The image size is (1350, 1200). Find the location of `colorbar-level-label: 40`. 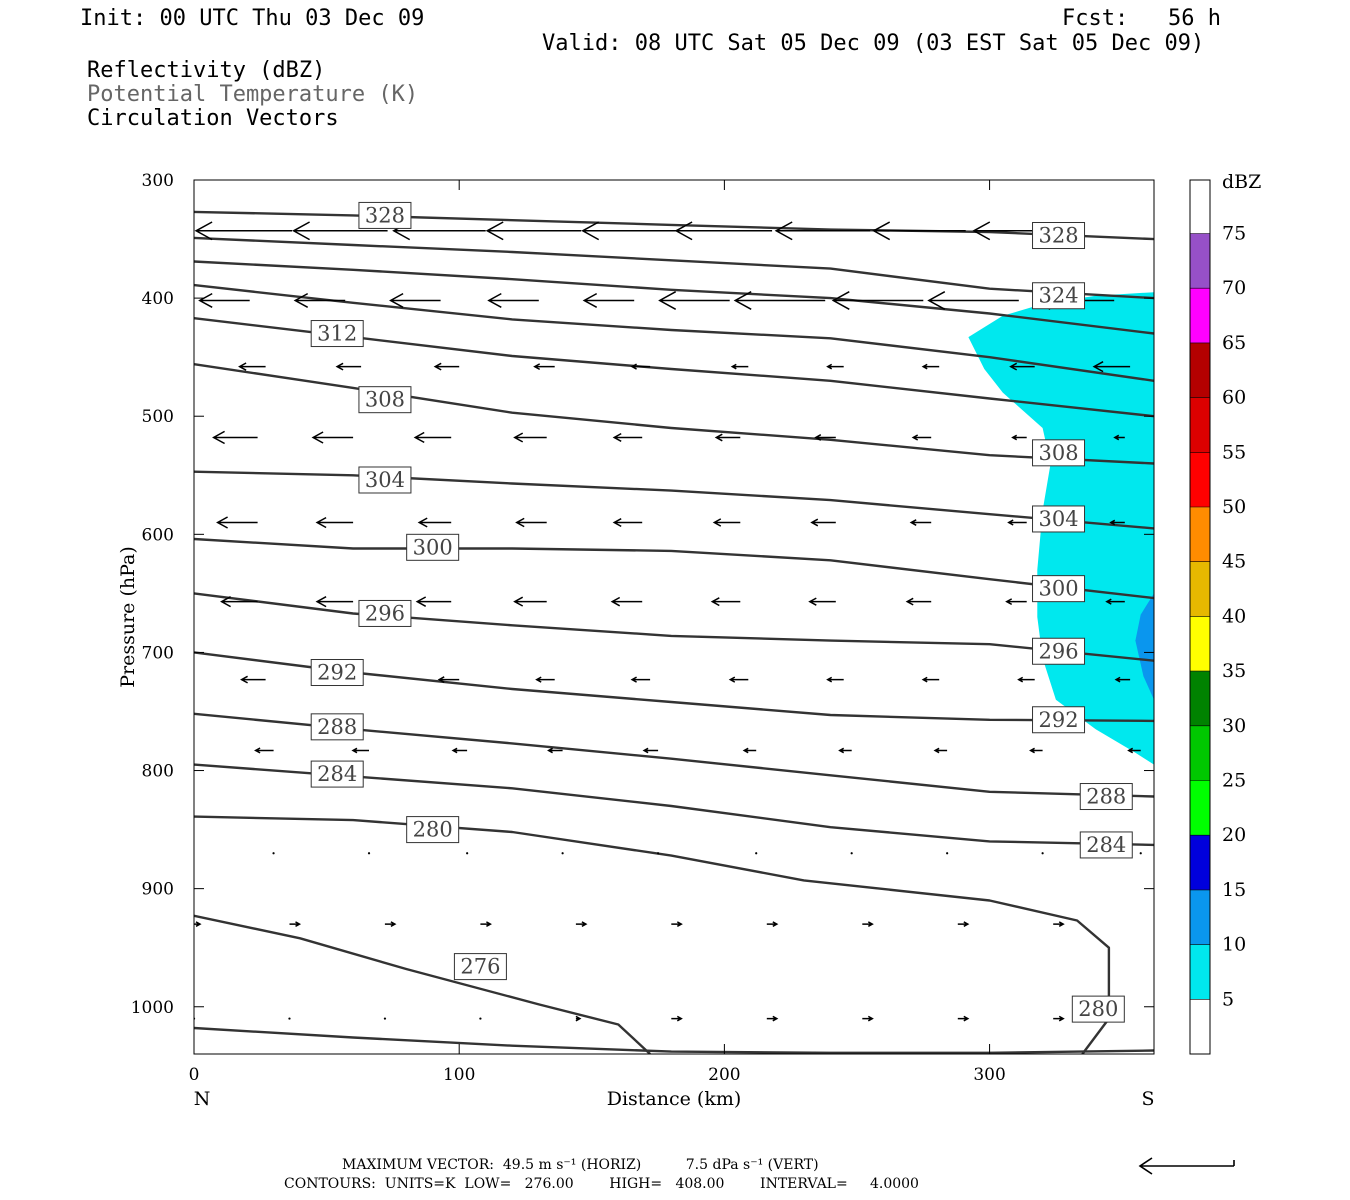

colorbar-level-label: 40 is located at coordinates (1234, 616).